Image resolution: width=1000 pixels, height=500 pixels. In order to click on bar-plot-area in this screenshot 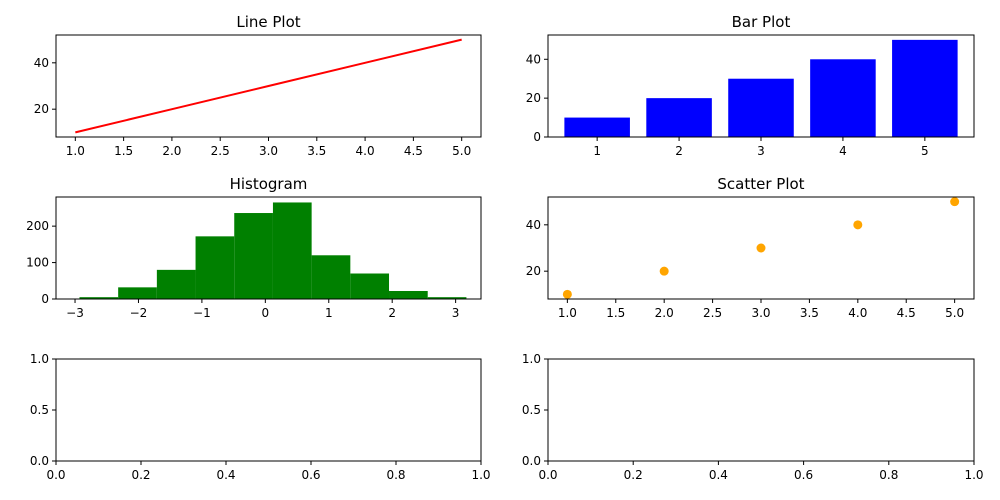, I will do `click(761, 88)`.